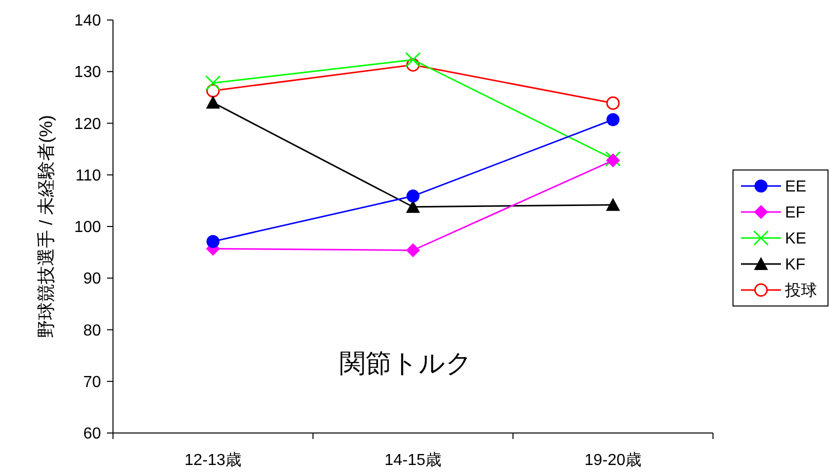 This screenshot has height=473, width=834. What do you see at coordinates (795, 187) in the screenshot?
I see `legend-label: EE` at bounding box center [795, 187].